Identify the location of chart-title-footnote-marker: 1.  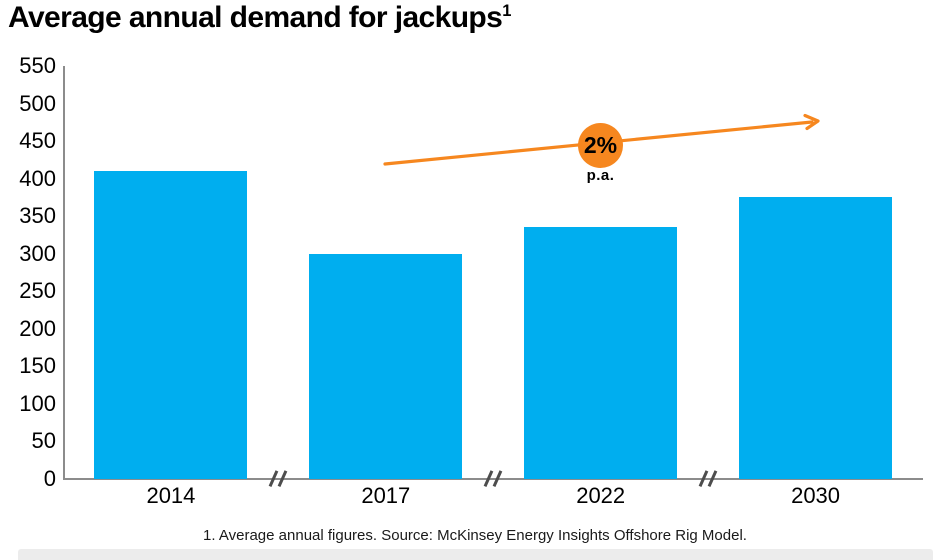
(506, 11).